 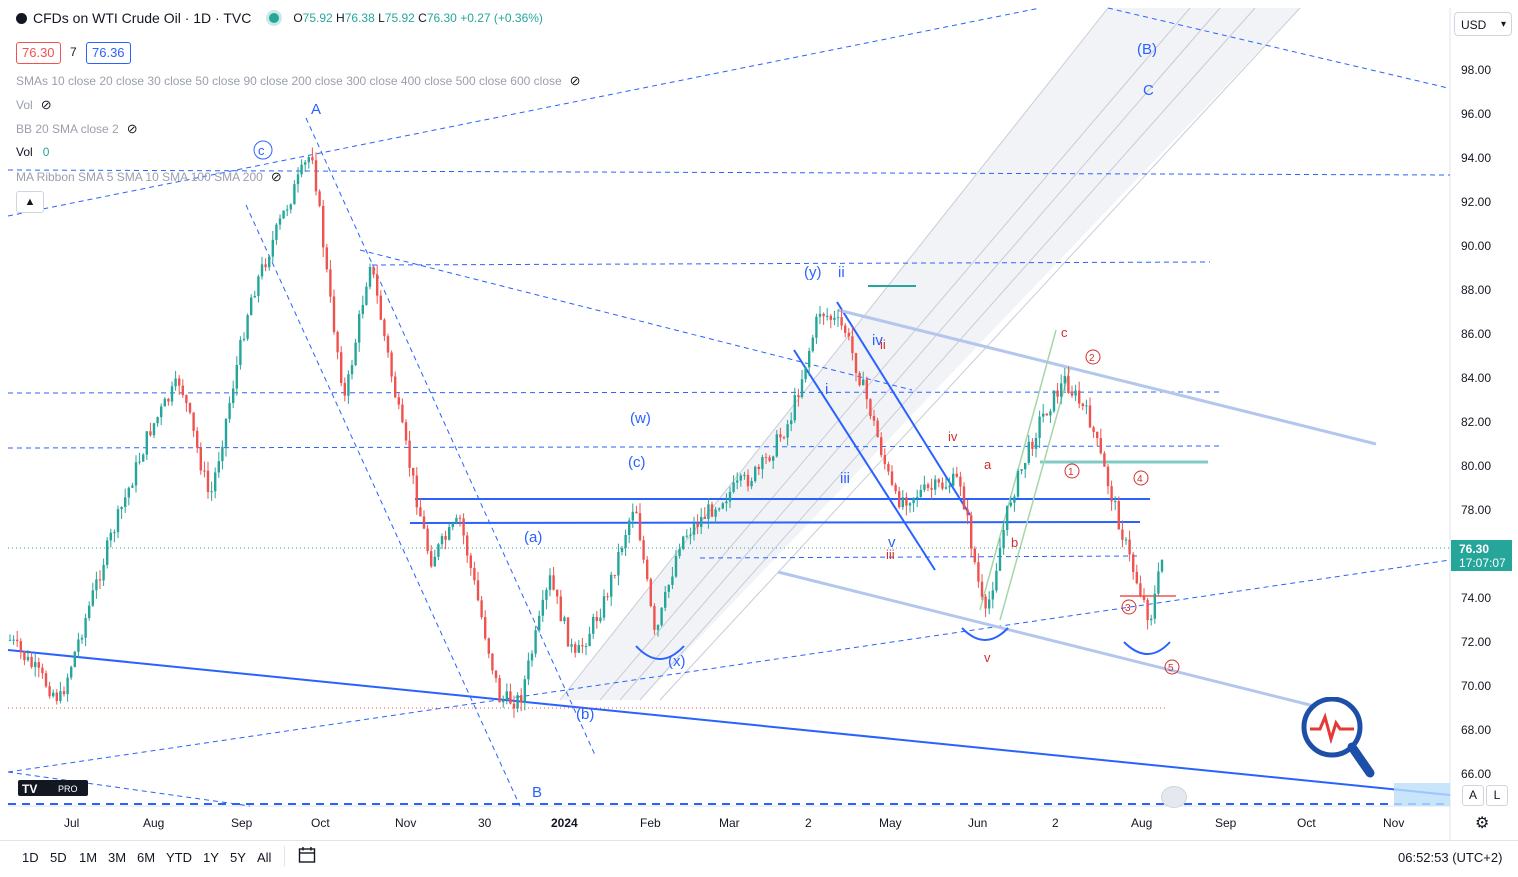 I want to click on timeframe-3m-button: 3M, so click(x=117, y=857).